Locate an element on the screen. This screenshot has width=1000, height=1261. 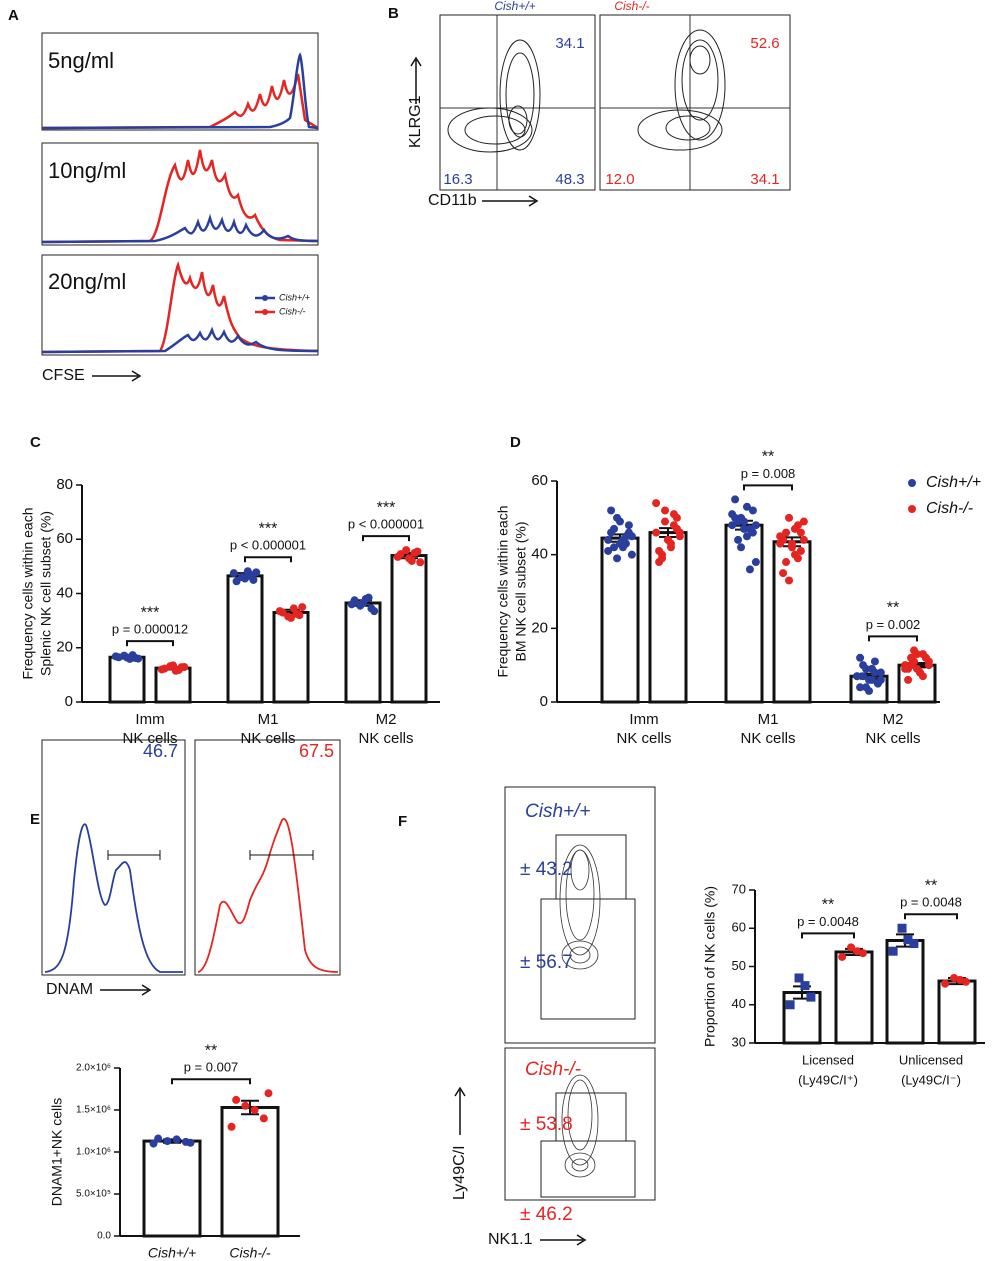
y-tick-label: 1.5×10⁶ is located at coordinates (93, 1110).